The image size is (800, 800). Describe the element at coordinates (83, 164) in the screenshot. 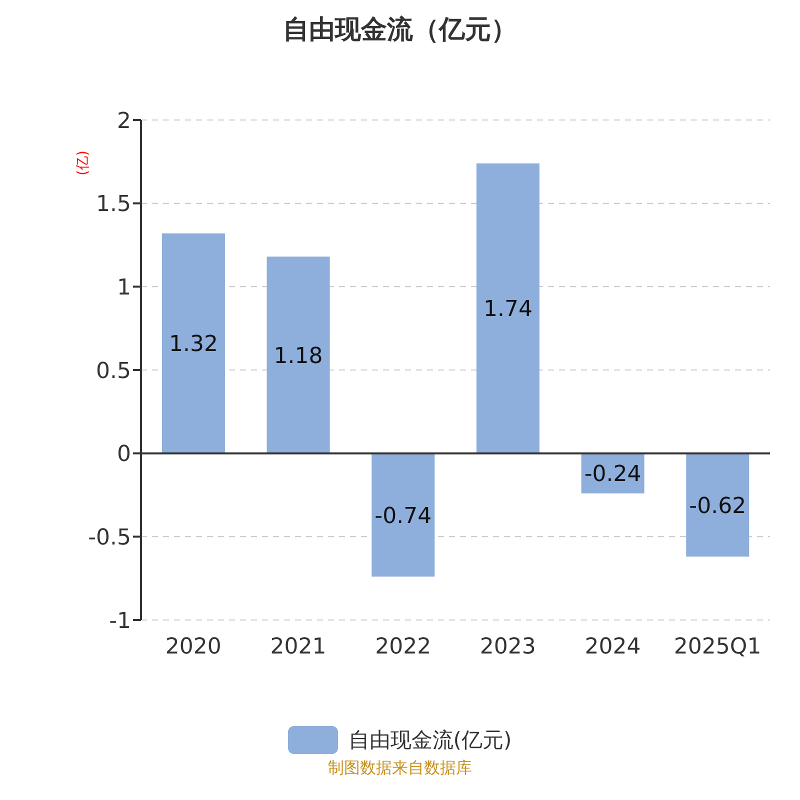

I see `y-axis-title: (亿)` at that location.